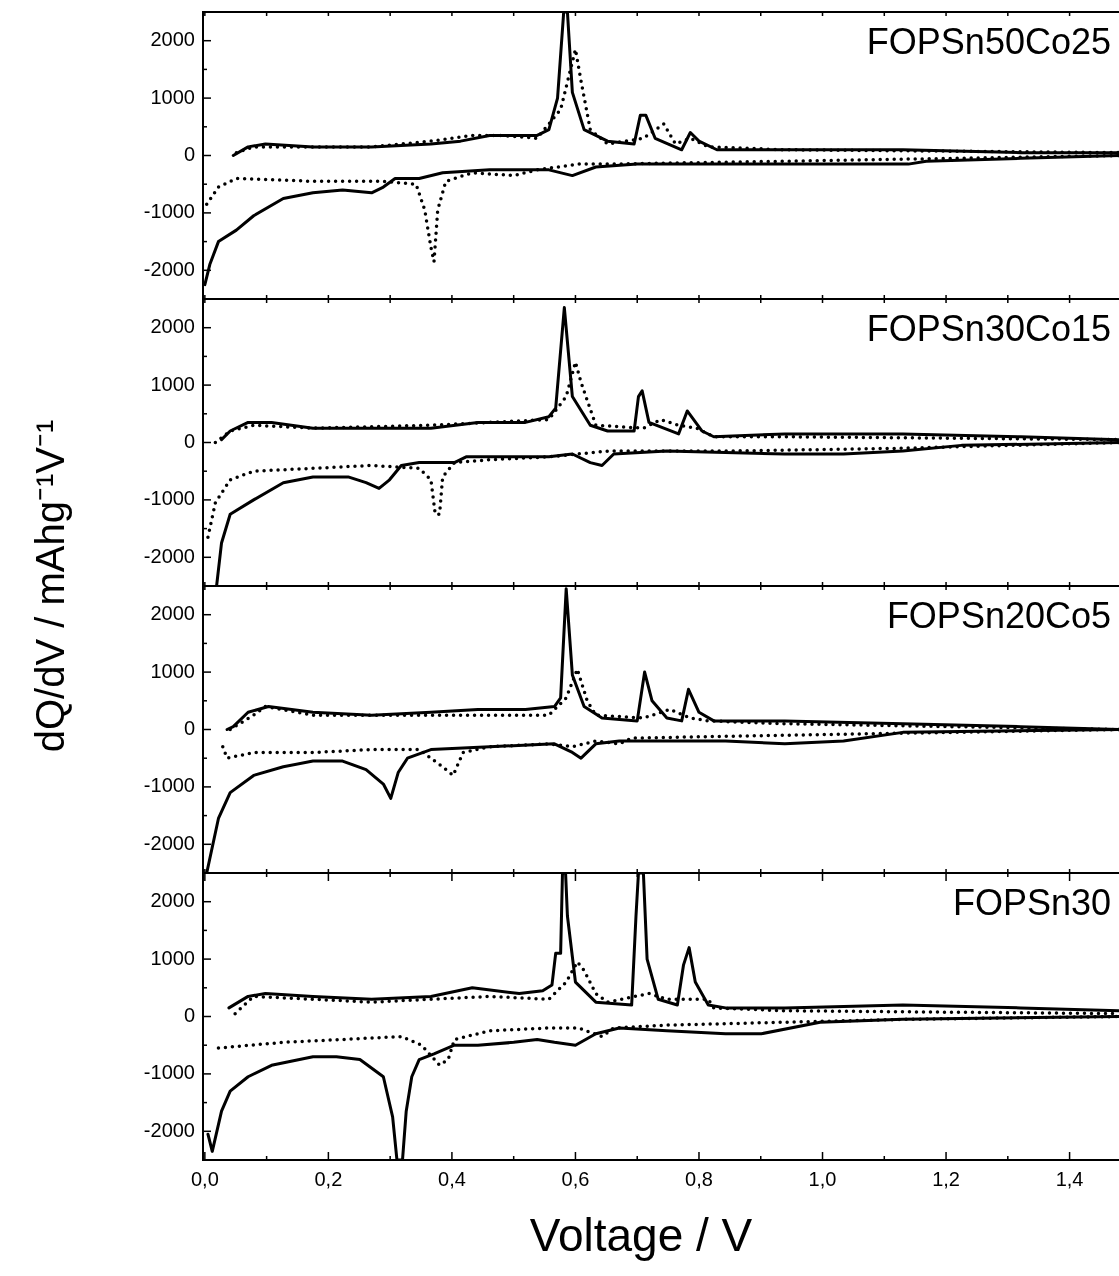 This screenshot has width=1119, height=1276. I want to click on x-tick-label: 0,4, so click(452, 1178).